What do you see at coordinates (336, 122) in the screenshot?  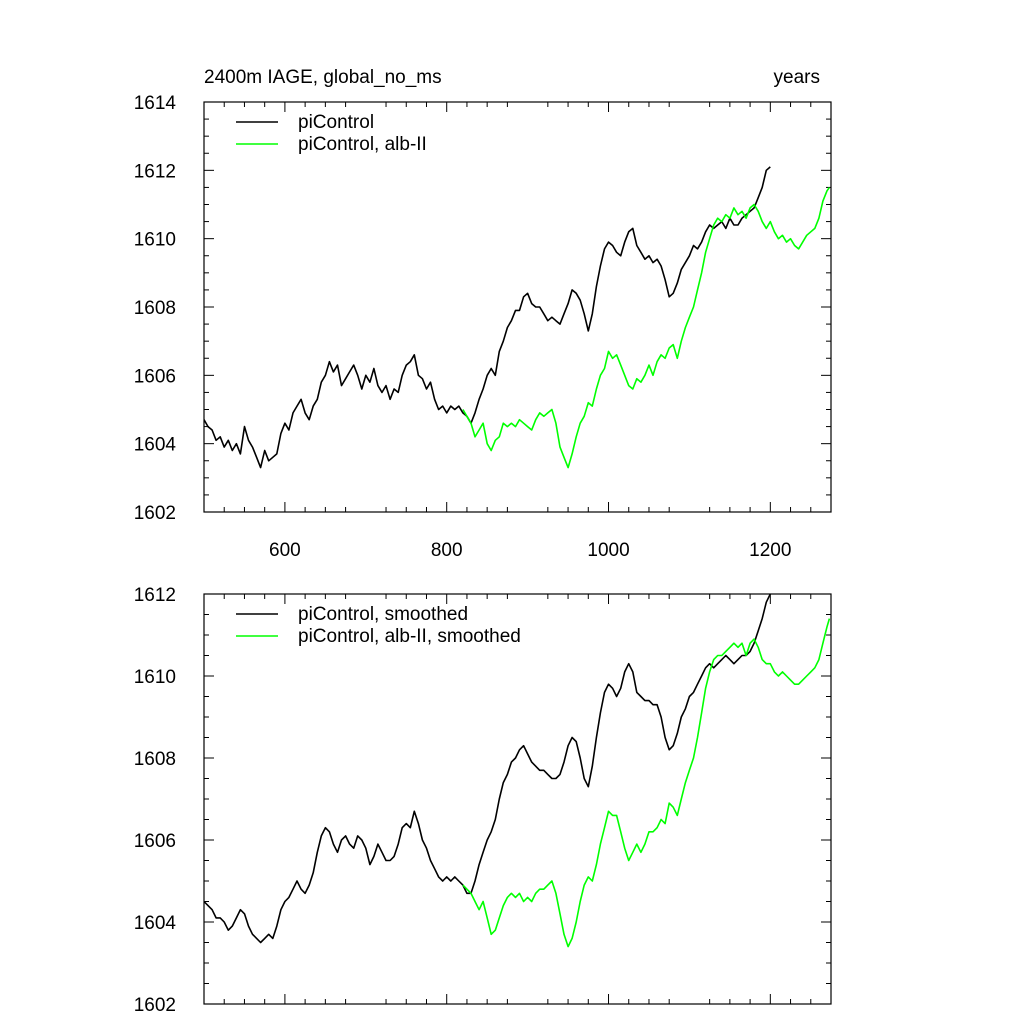 I see `legend-label: piControl` at bounding box center [336, 122].